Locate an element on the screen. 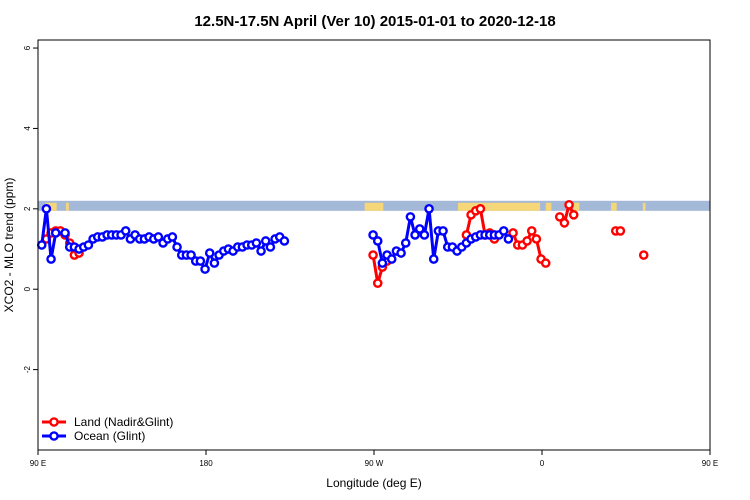  legend: Land (Nadir&Glint)Ocean (Glint) is located at coordinates (107, 429).